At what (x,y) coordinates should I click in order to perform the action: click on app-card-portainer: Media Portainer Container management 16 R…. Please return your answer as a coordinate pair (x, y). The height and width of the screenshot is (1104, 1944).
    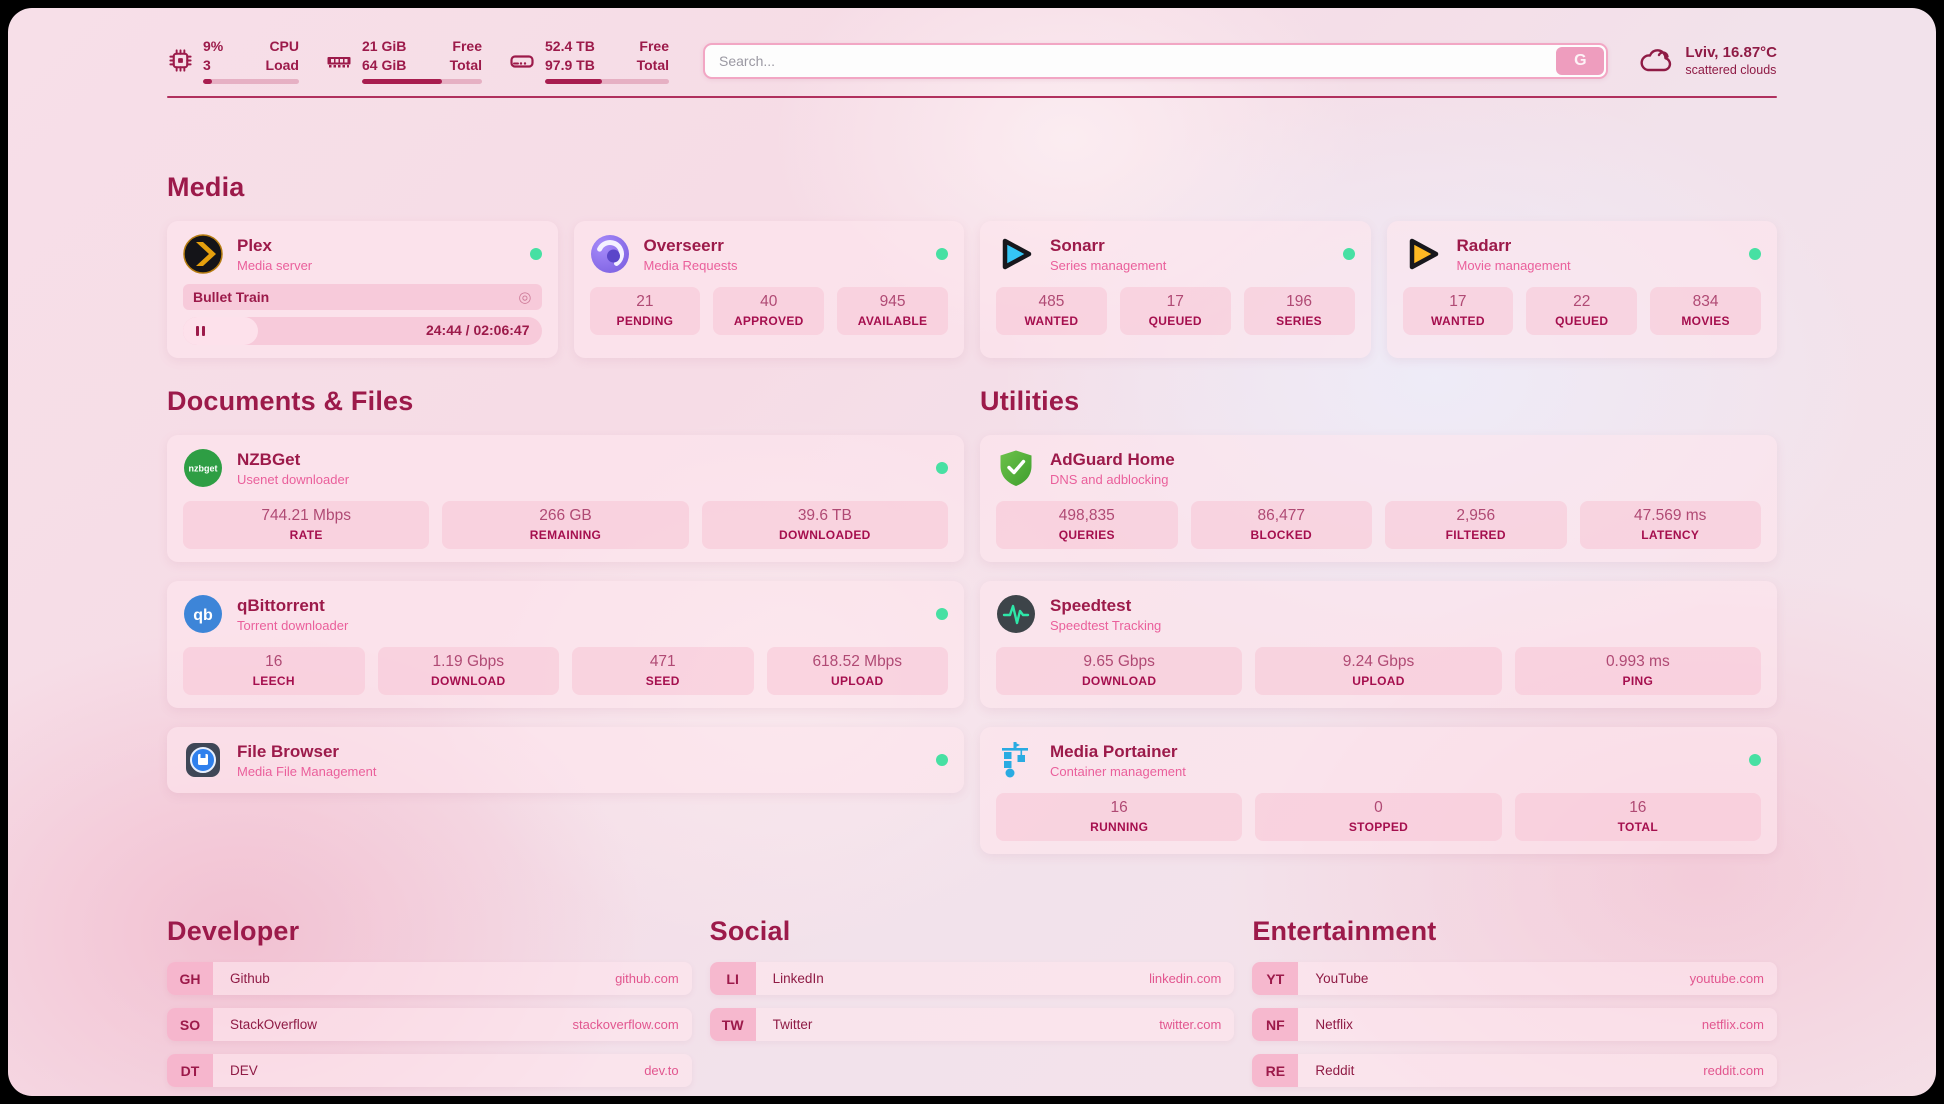
    Looking at the image, I should click on (1378, 790).